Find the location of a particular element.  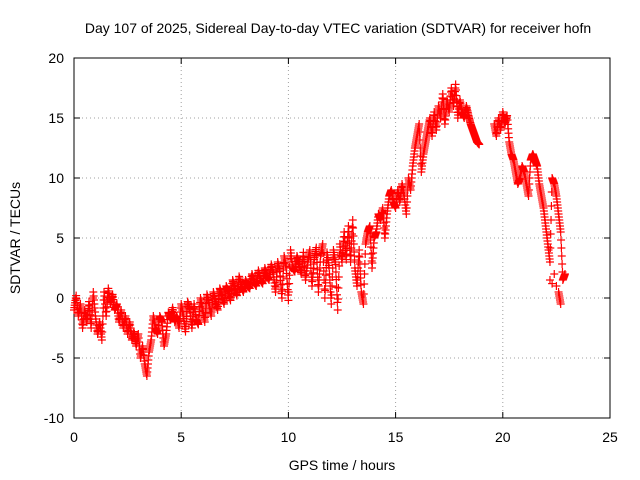

x-tick-label: 5 is located at coordinates (181, 437).